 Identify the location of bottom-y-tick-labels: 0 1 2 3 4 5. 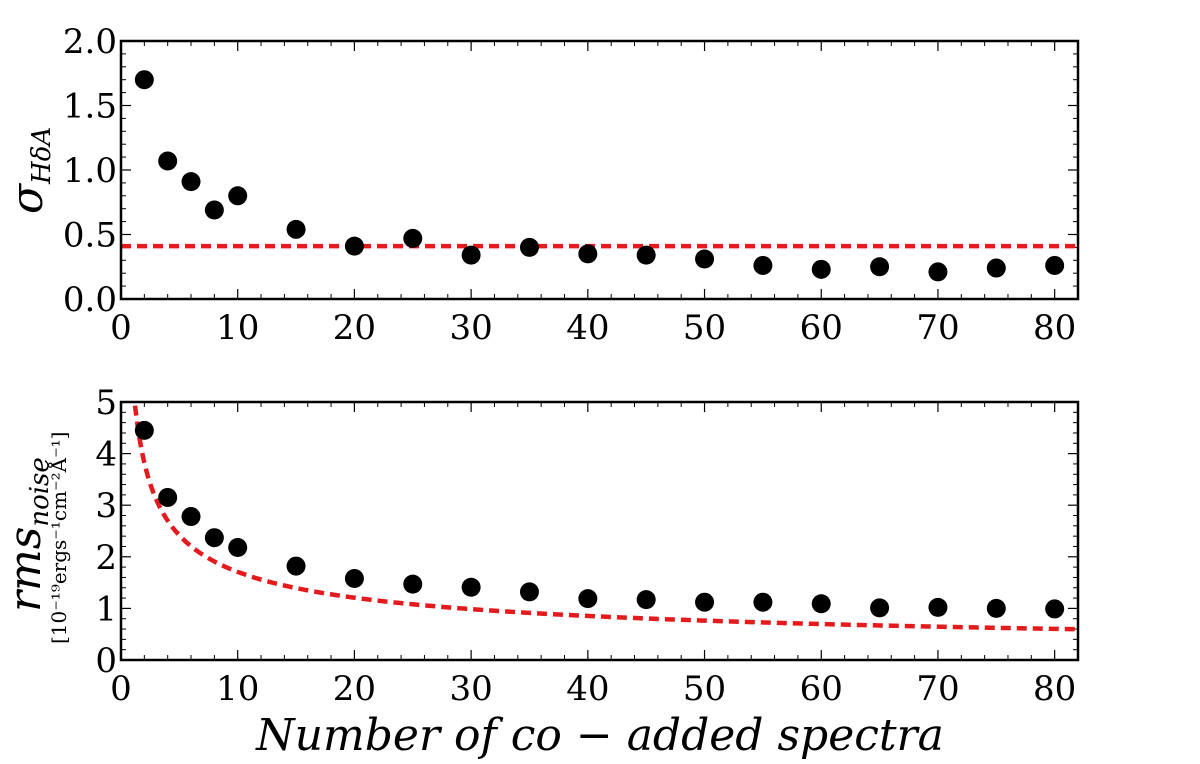
(106, 532).